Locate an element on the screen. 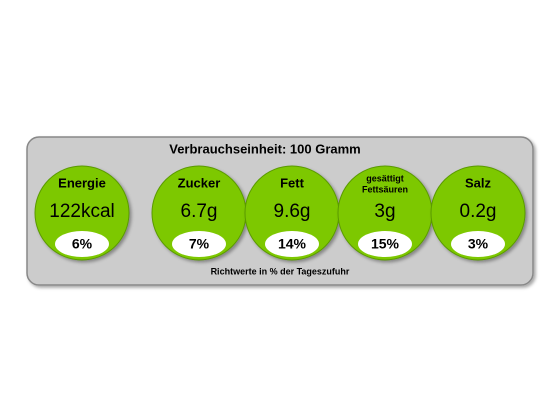 The width and height of the screenshot is (560, 420). nutrient-percent: 15% is located at coordinates (385, 244).